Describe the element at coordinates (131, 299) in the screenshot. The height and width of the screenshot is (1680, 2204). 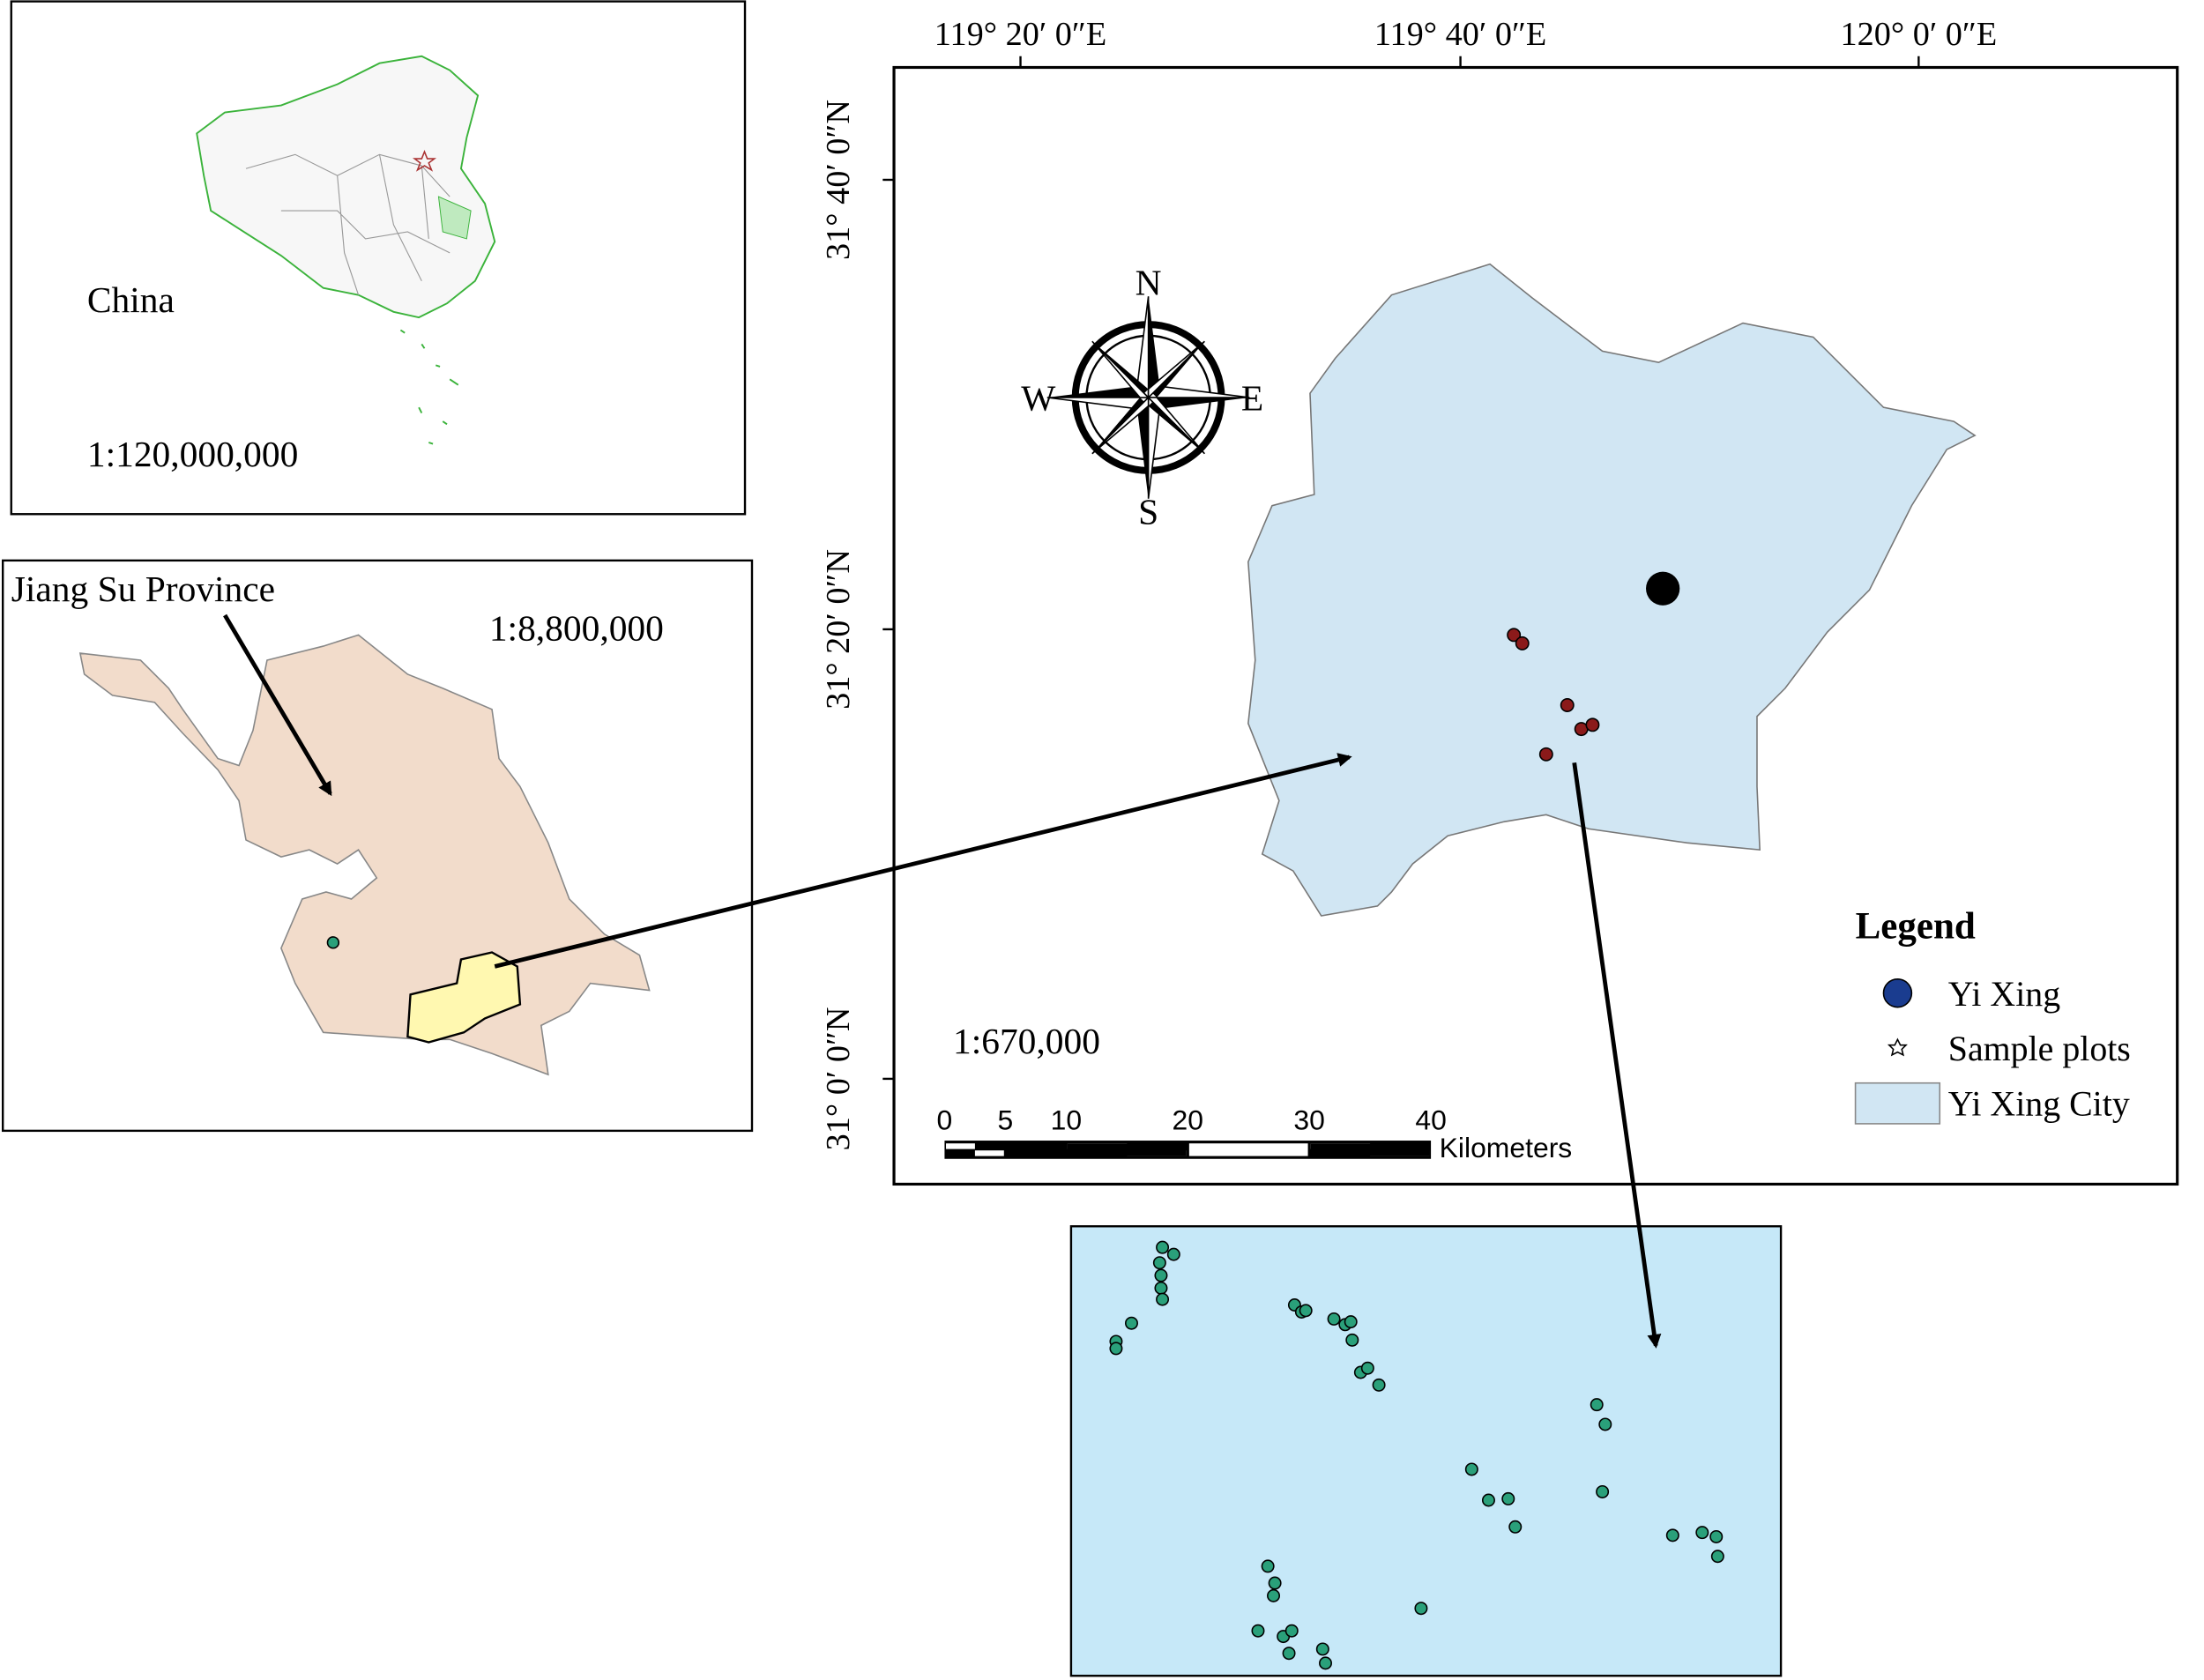
I see `china-label: China` at that location.